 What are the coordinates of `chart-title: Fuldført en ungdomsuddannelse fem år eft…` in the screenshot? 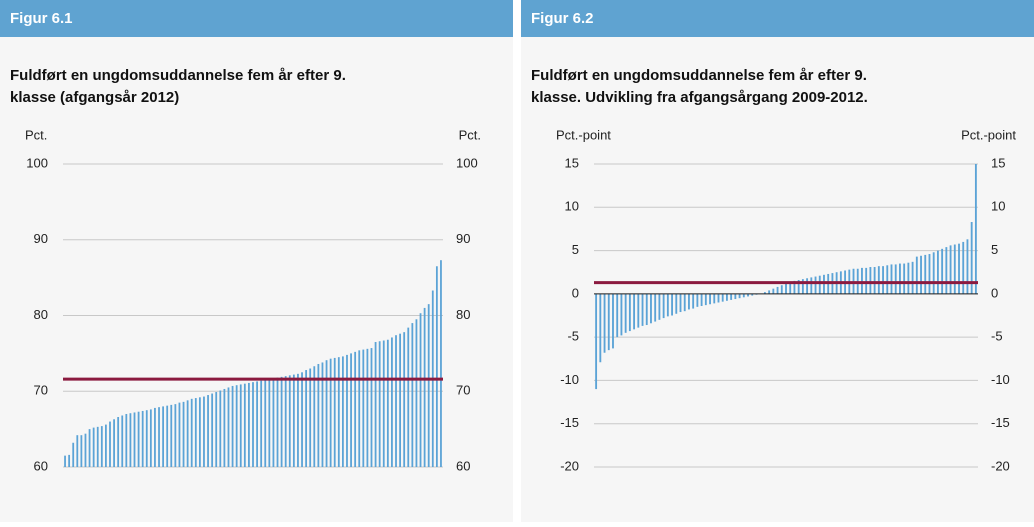 It's located at (699, 75).